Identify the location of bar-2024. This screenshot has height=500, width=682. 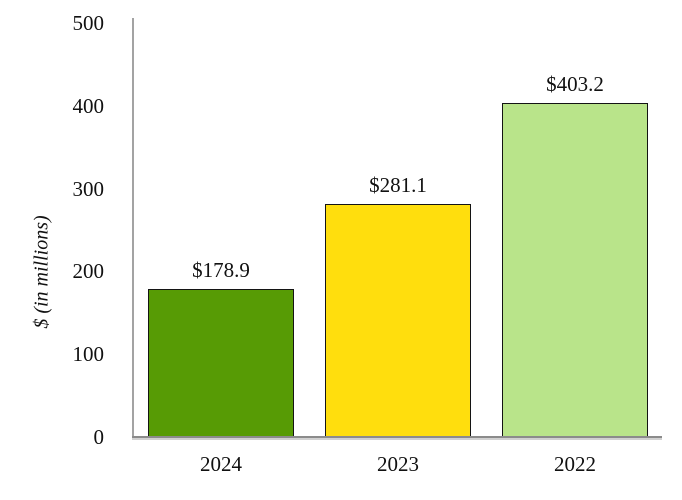
(221, 362).